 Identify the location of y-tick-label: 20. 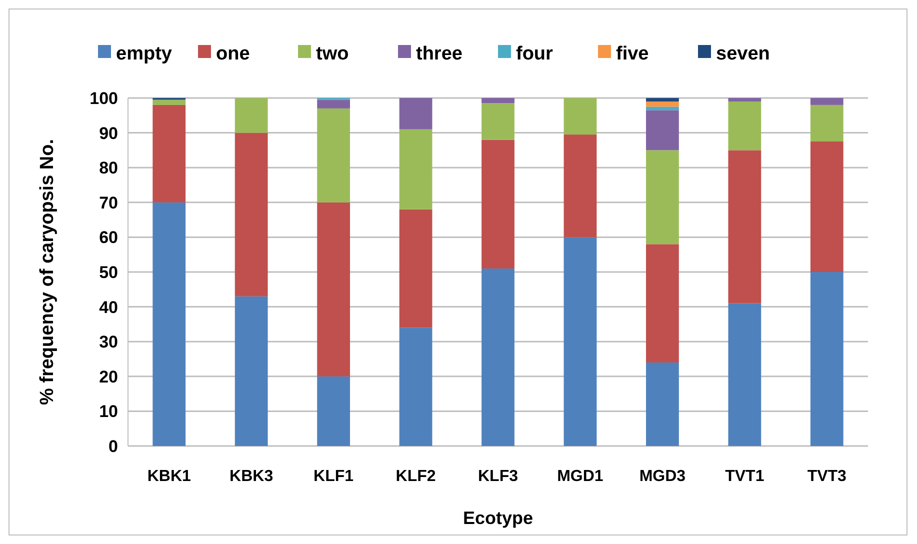
(108, 376).